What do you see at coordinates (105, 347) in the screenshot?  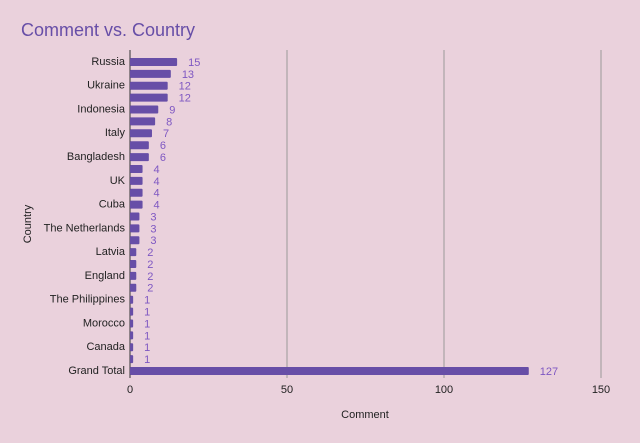 I see `y-tick-label: Canada` at bounding box center [105, 347].